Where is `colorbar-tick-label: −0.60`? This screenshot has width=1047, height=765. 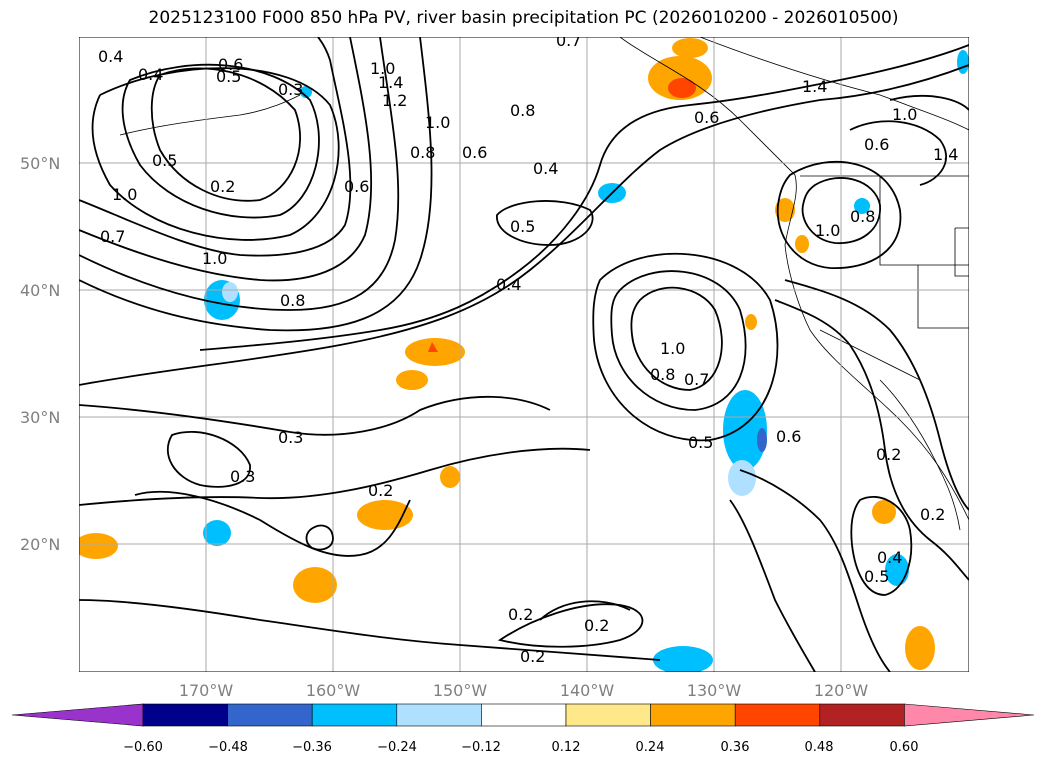 colorbar-tick-label: −0.60 is located at coordinates (143, 747).